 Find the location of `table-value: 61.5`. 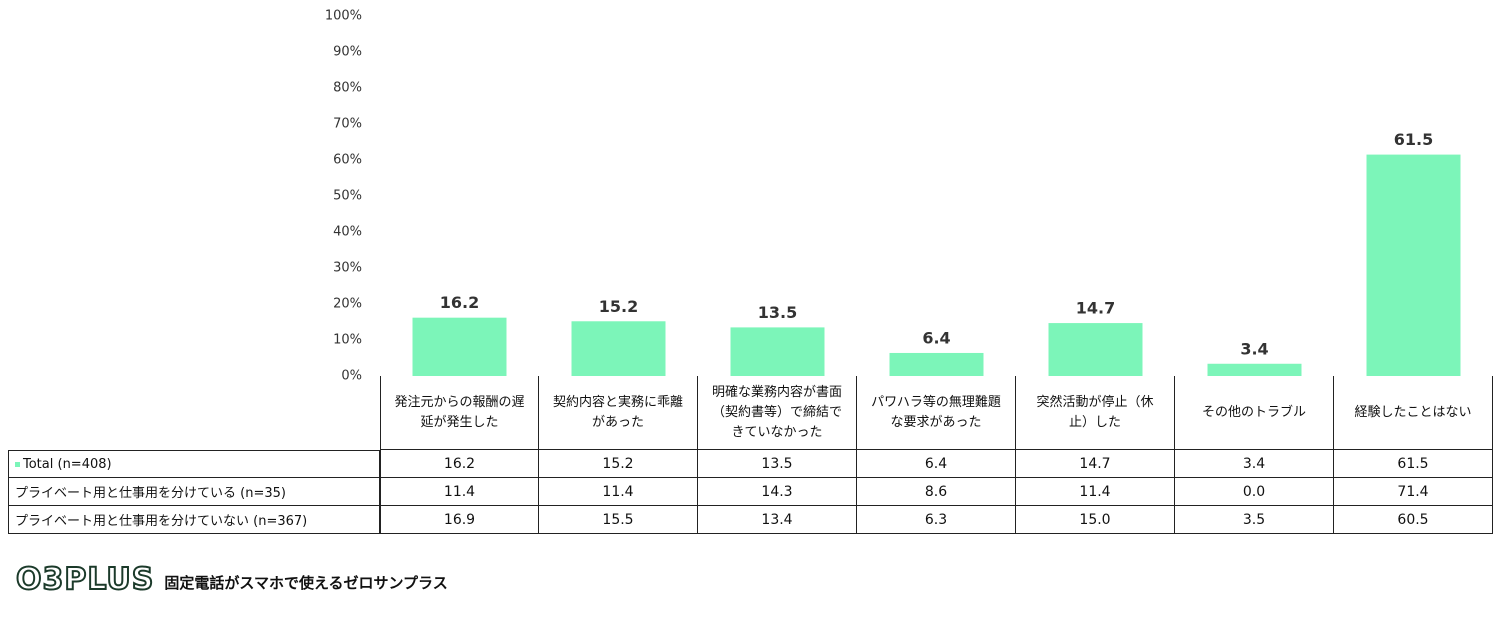

table-value: 61.5 is located at coordinates (1413, 464).